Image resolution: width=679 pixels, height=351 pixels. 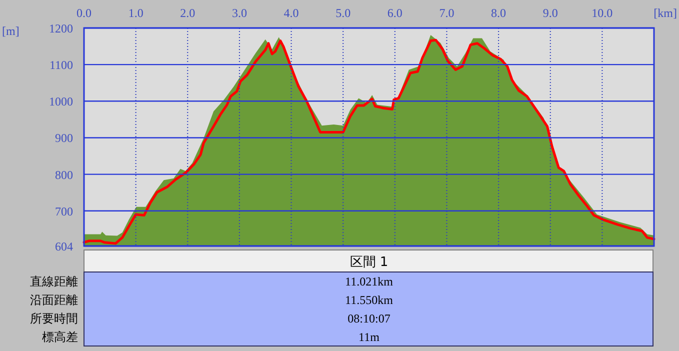 What do you see at coordinates (369, 281) in the screenshot?
I see `text: 11.021km` at bounding box center [369, 281].